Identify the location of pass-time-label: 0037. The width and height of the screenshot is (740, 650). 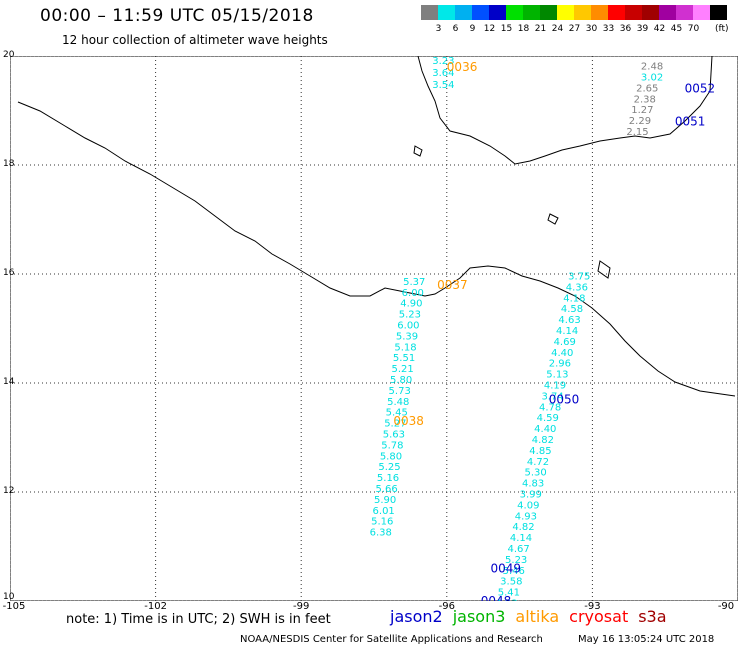
(452, 285).